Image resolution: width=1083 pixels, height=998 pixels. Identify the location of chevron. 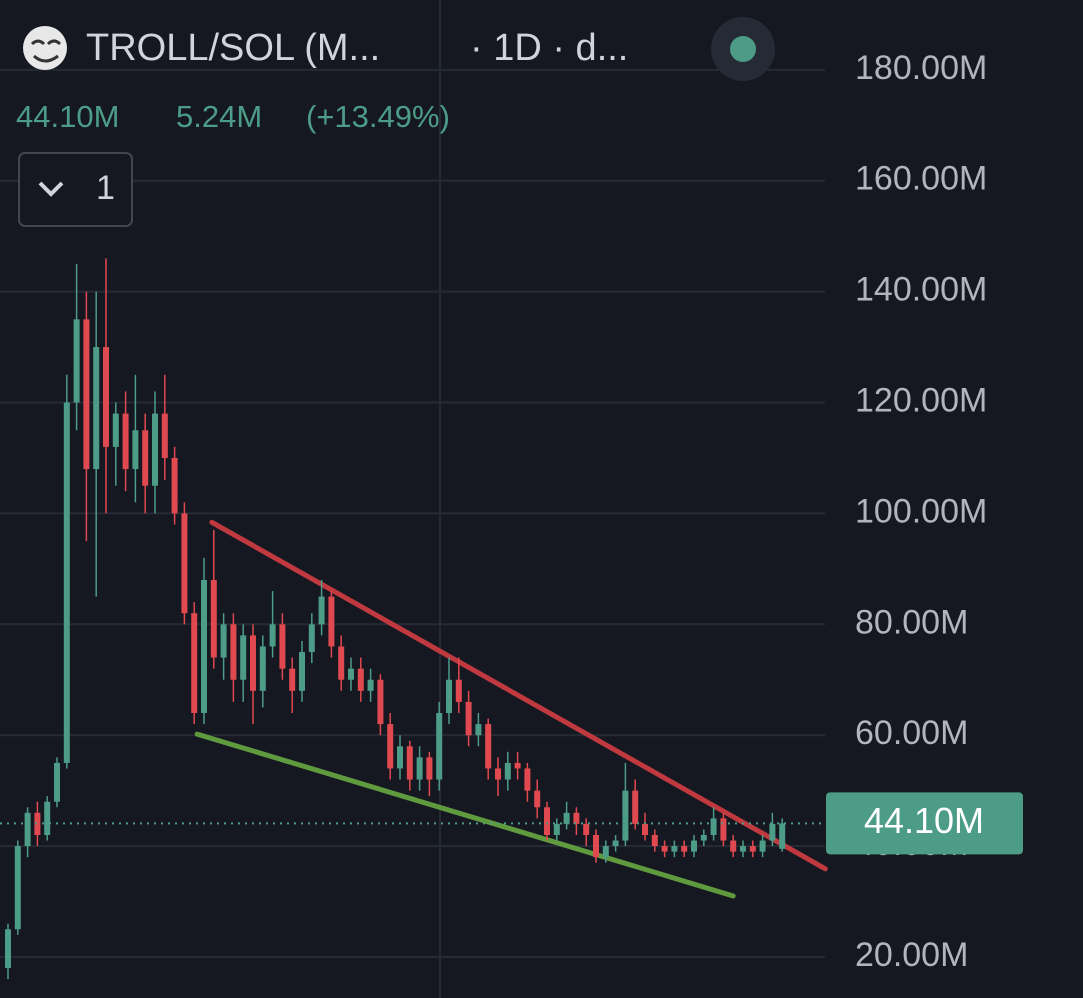
(51, 189).